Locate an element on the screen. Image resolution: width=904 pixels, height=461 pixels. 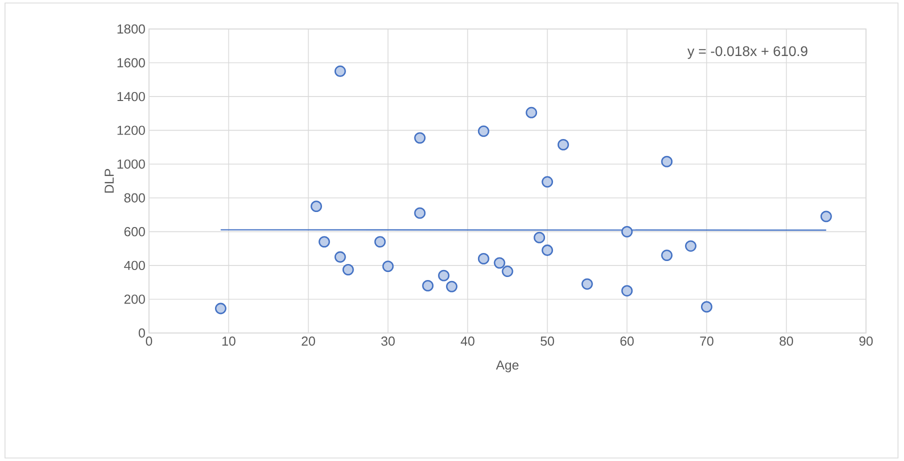
y-tick-label: 200 is located at coordinates (134, 299).